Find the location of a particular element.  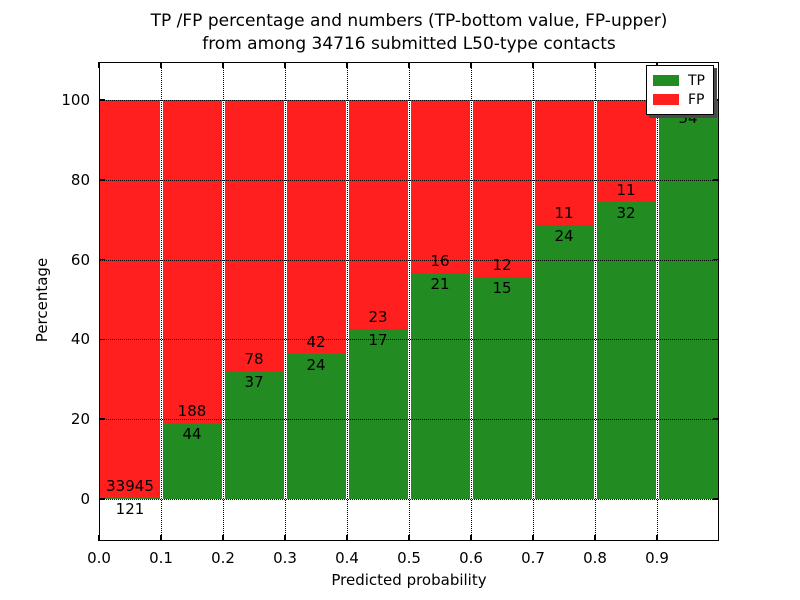

x-tick-label: 0.1 is located at coordinates (161, 558).